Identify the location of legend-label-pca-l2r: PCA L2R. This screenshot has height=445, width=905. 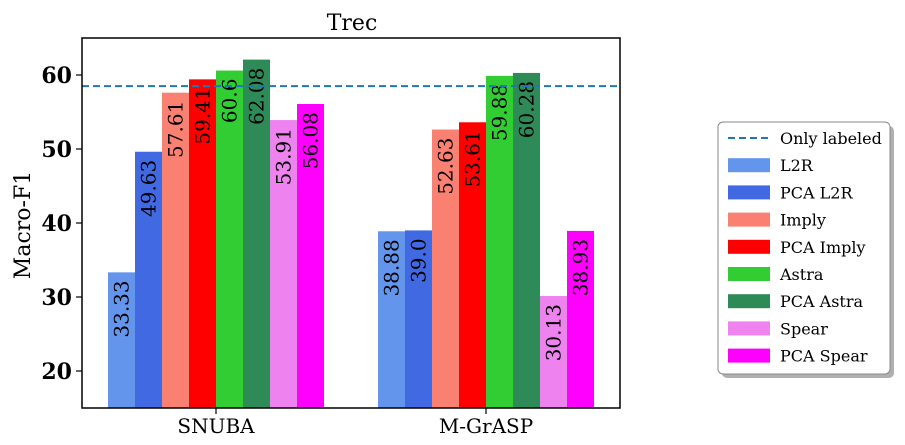
(816, 192).